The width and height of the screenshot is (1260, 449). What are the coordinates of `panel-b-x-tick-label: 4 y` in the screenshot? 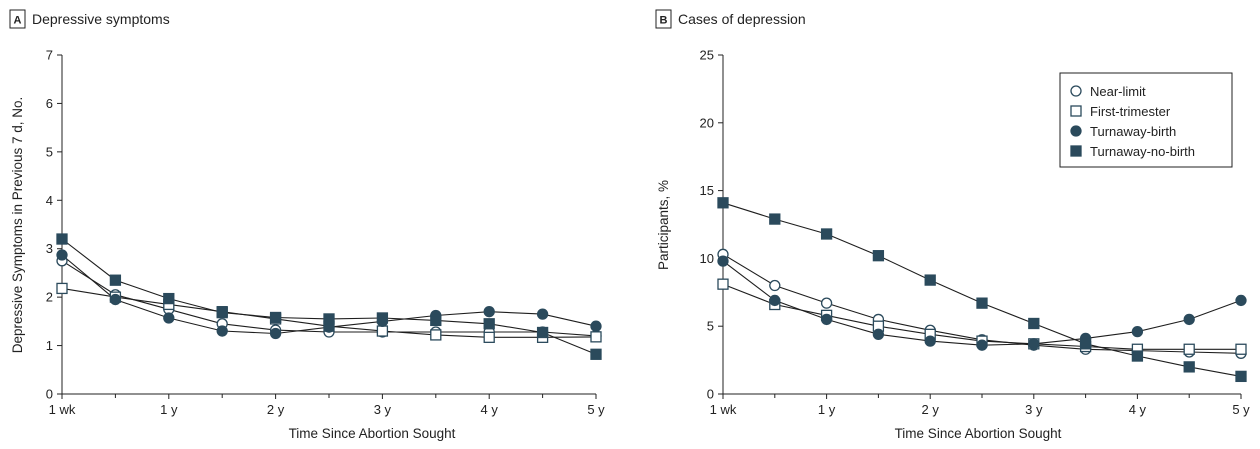 It's located at (1138, 409).